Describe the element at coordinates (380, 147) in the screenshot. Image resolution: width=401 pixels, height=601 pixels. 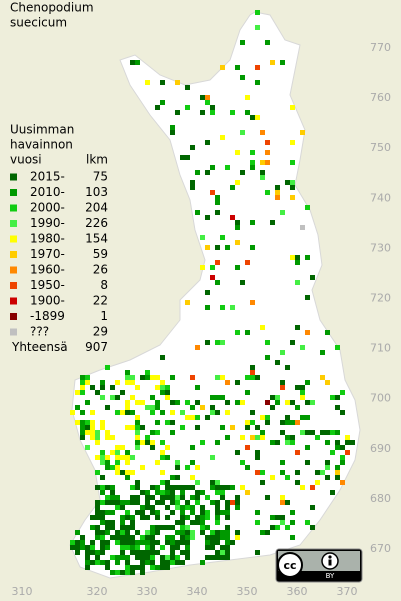
I see `grid-label-y: 750` at that location.